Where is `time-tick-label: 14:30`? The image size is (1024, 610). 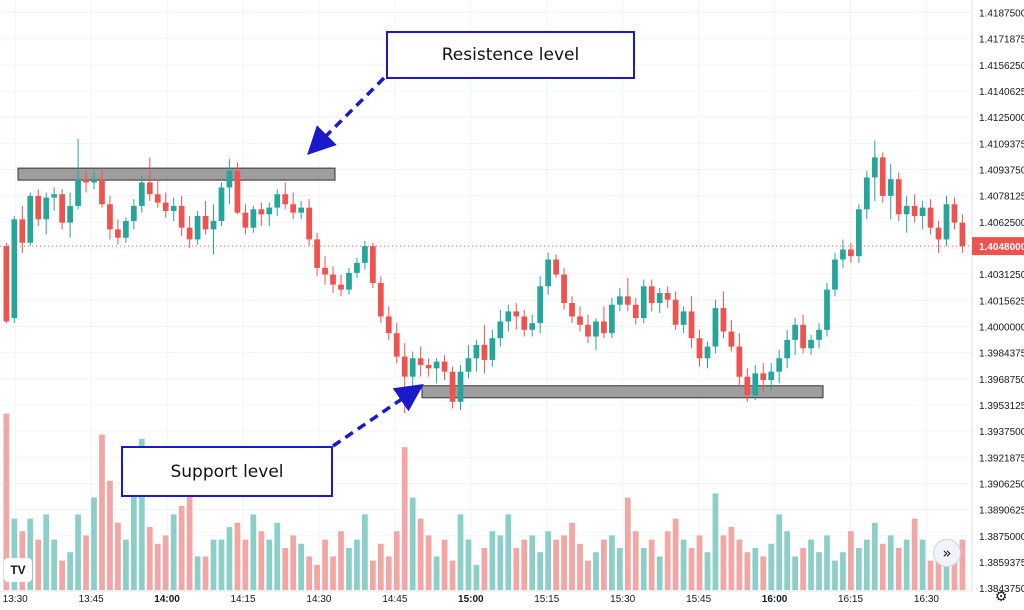
time-tick-label: 14:30 is located at coordinates (318, 599).